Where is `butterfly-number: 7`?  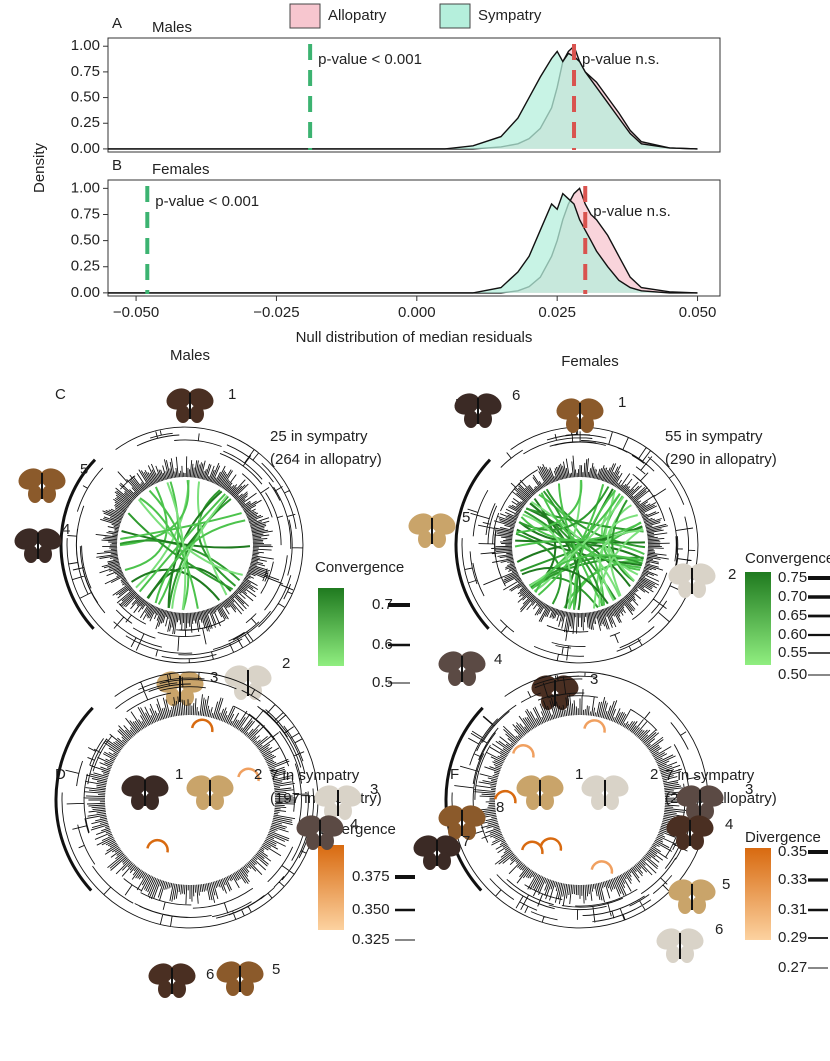 butterfly-number: 7 is located at coordinates (466, 841).